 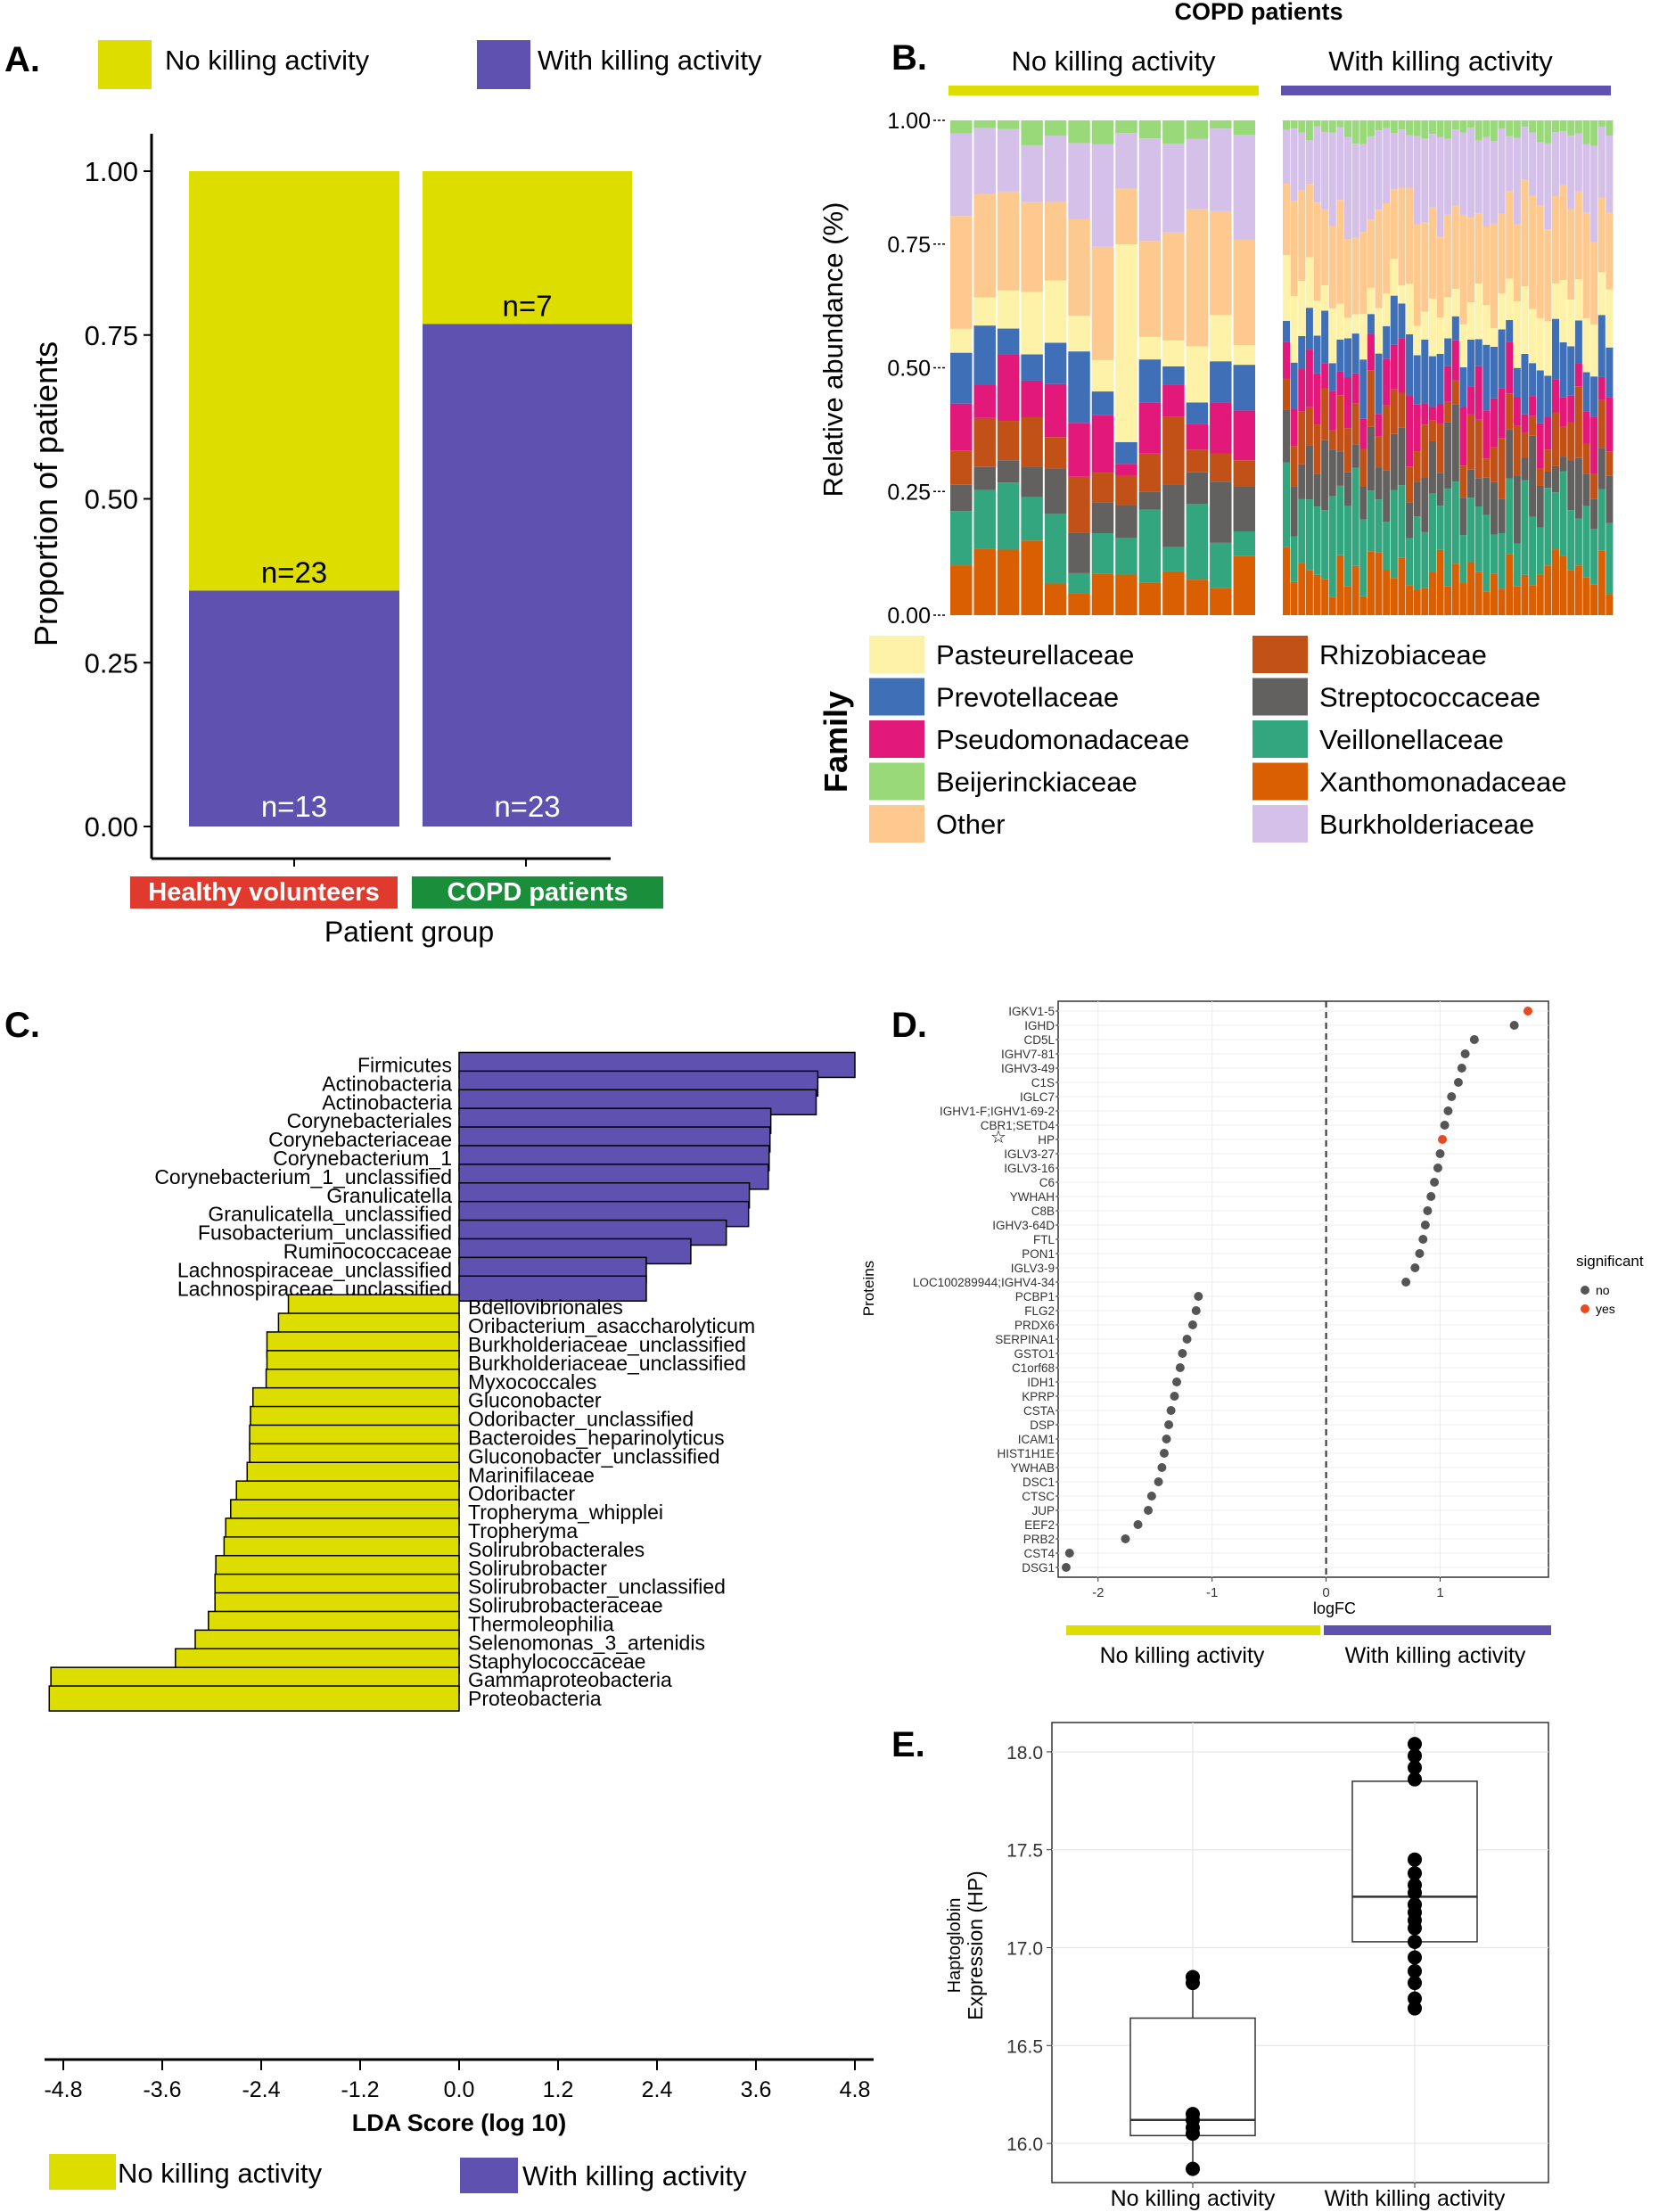 What do you see at coordinates (459, 2089) in the screenshot?
I see `c-xtick-label: 0.0` at bounding box center [459, 2089].